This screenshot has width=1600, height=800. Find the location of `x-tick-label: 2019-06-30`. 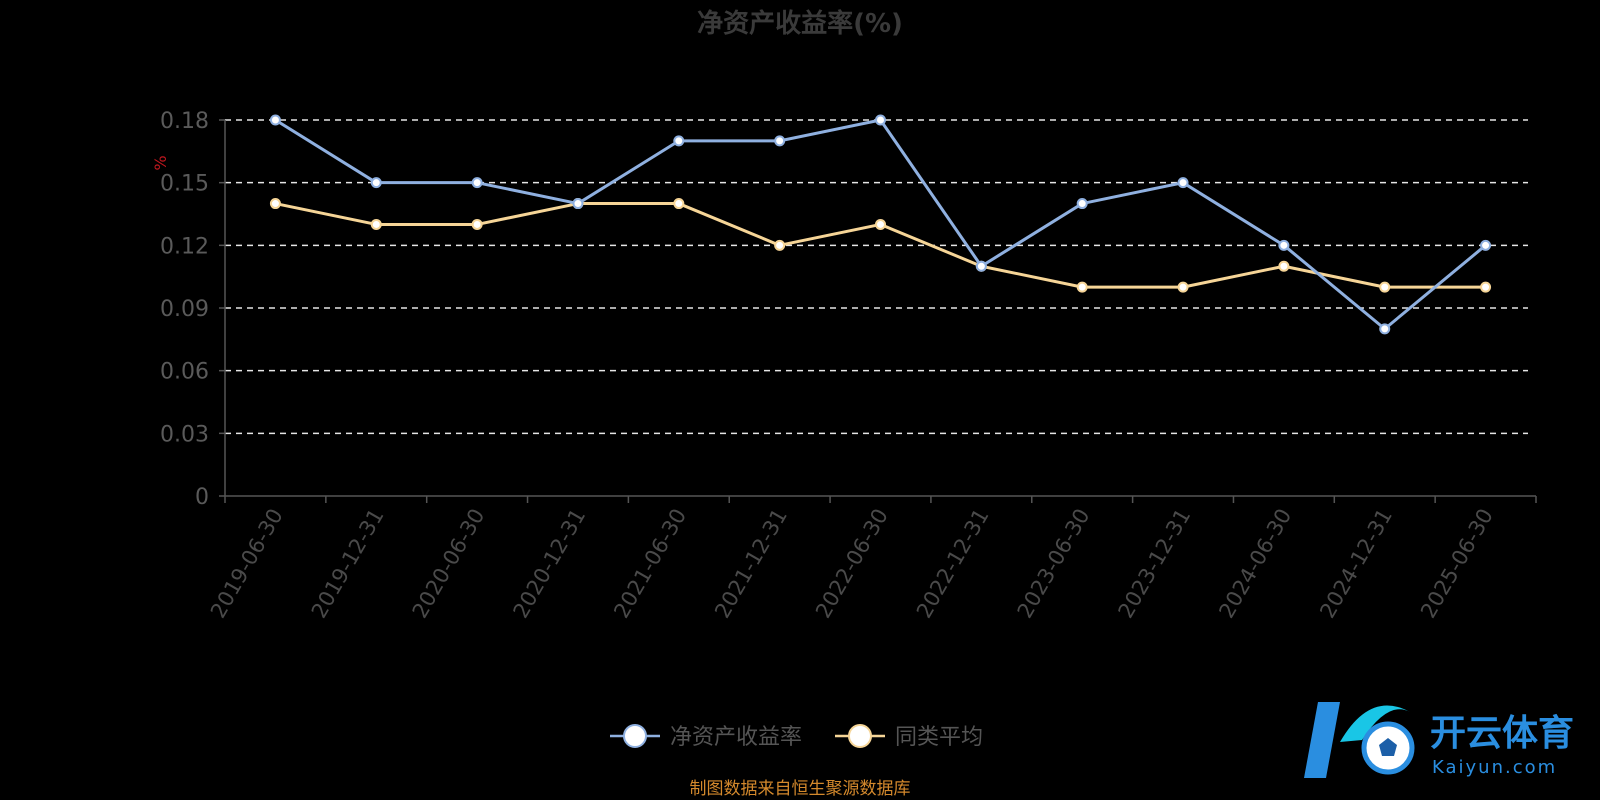

x-tick-label: 2019-06-30 is located at coordinates (247, 564).